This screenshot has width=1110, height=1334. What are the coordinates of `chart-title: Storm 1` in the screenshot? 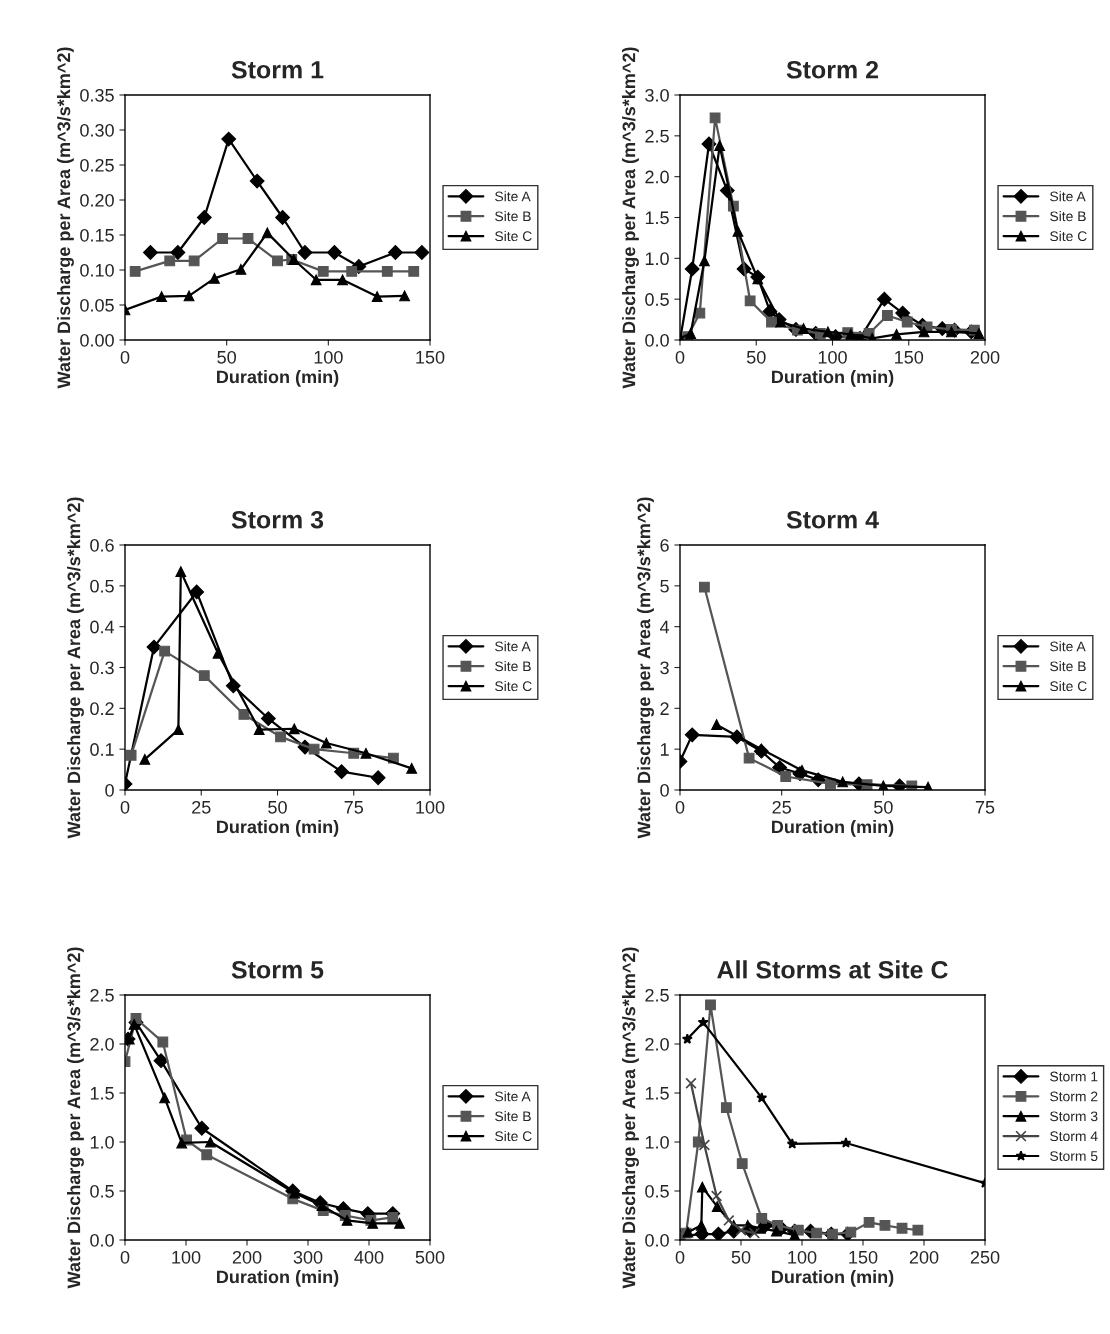 It's located at (277, 69).